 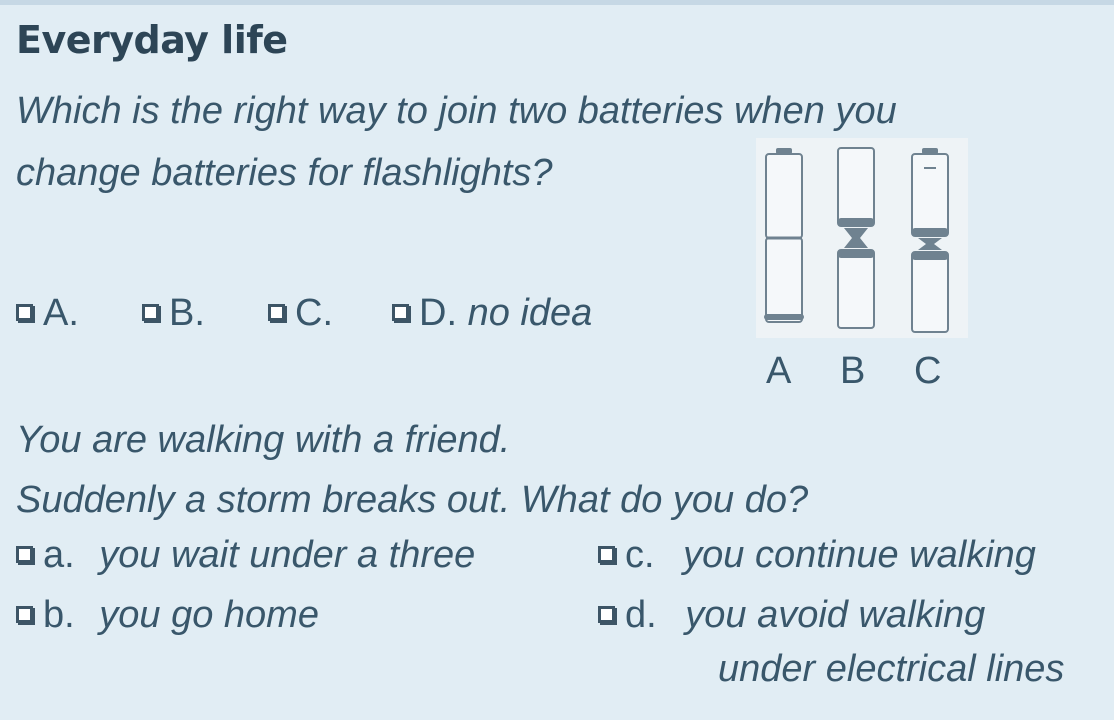 I want to click on answer-c: c. you continue walking, so click(x=817, y=555).